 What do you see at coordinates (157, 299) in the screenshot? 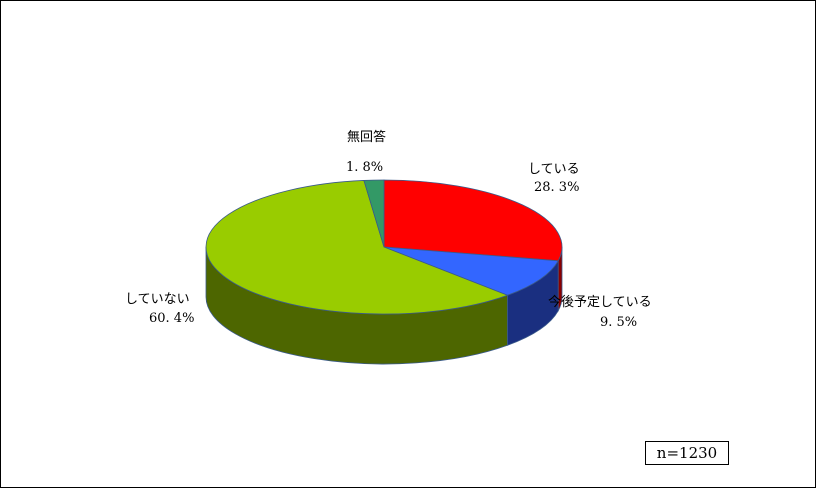
I see `label-shiteinai-name: していない` at bounding box center [157, 299].